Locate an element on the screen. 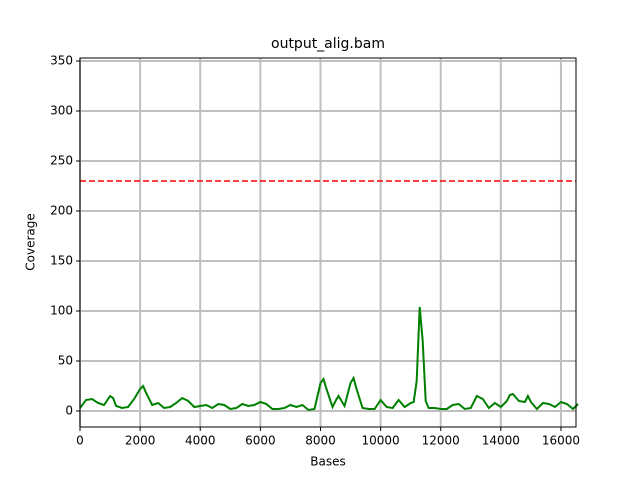 Image resolution: width=640 pixels, height=484 pixels. y-tick-label: 300 is located at coordinates (61, 111).